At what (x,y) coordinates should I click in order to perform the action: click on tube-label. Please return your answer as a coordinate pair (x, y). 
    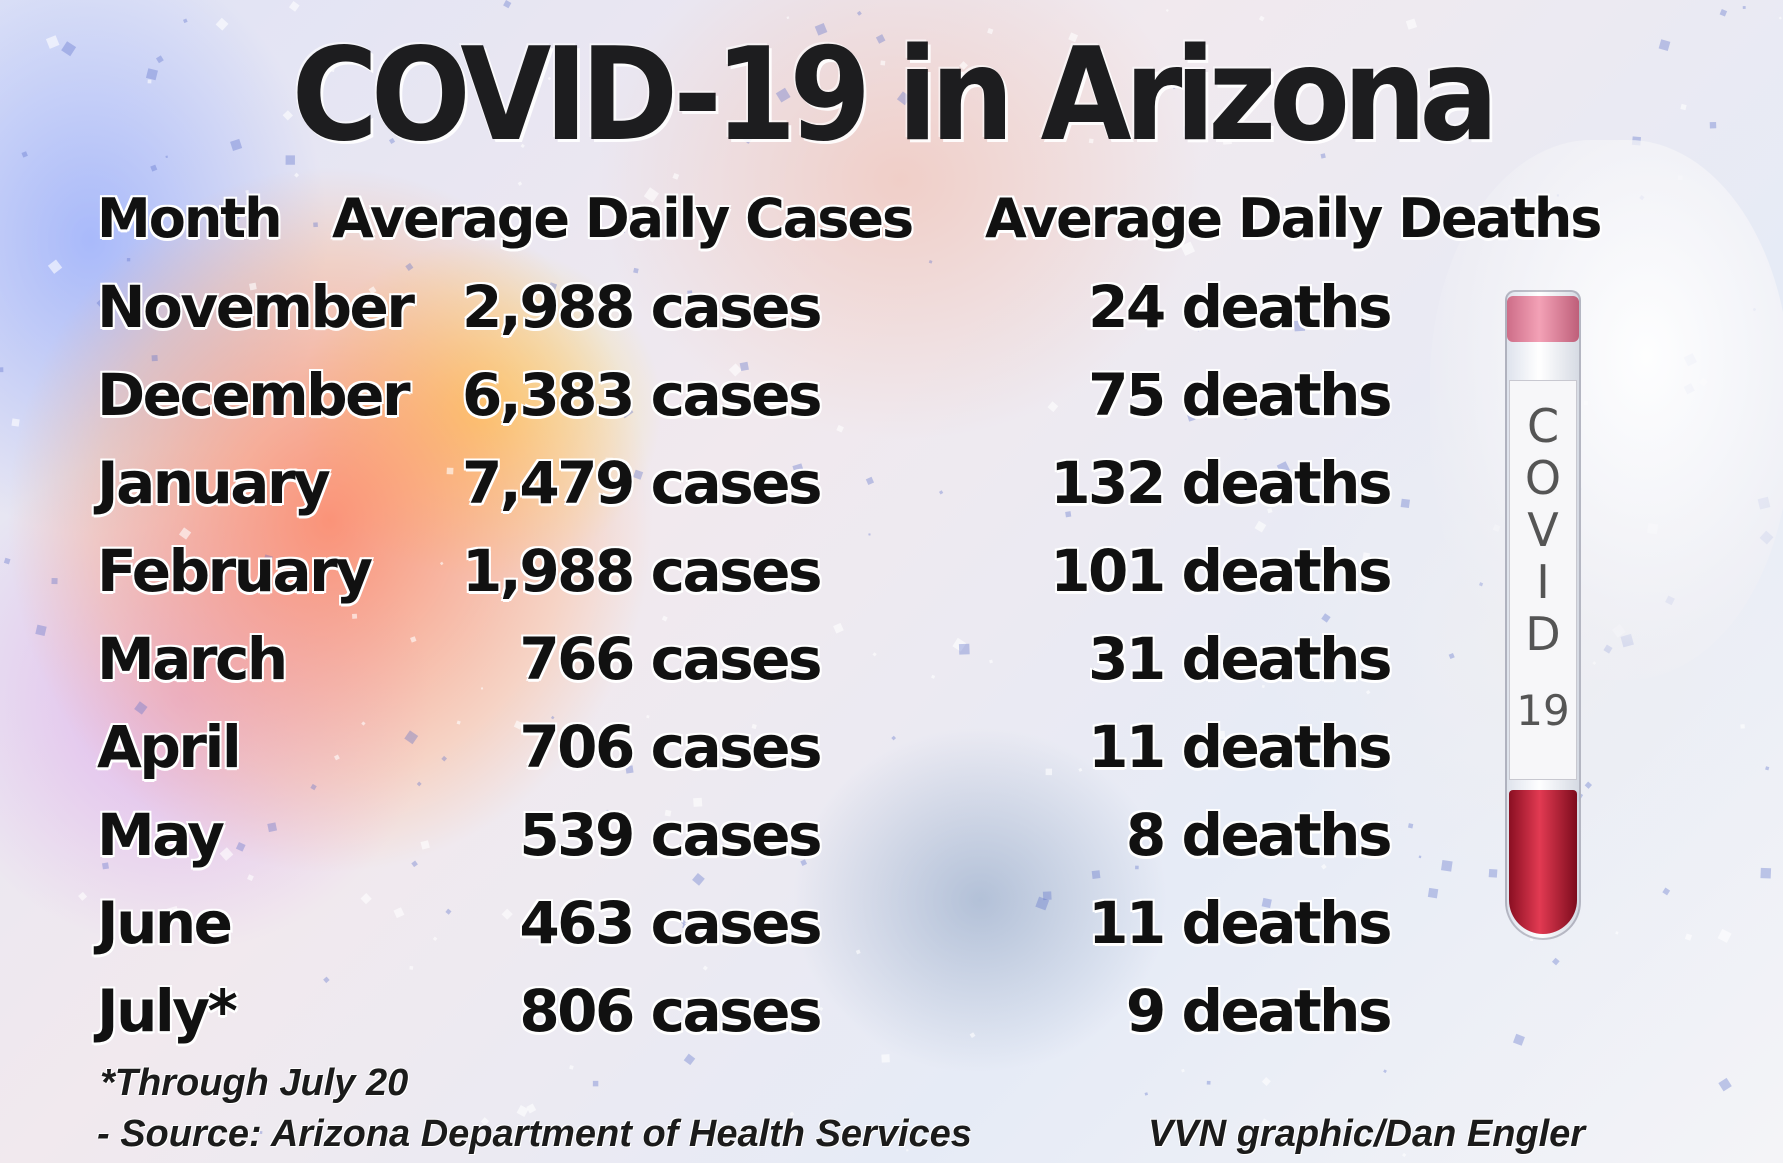
    Looking at the image, I should click on (1543, 580).